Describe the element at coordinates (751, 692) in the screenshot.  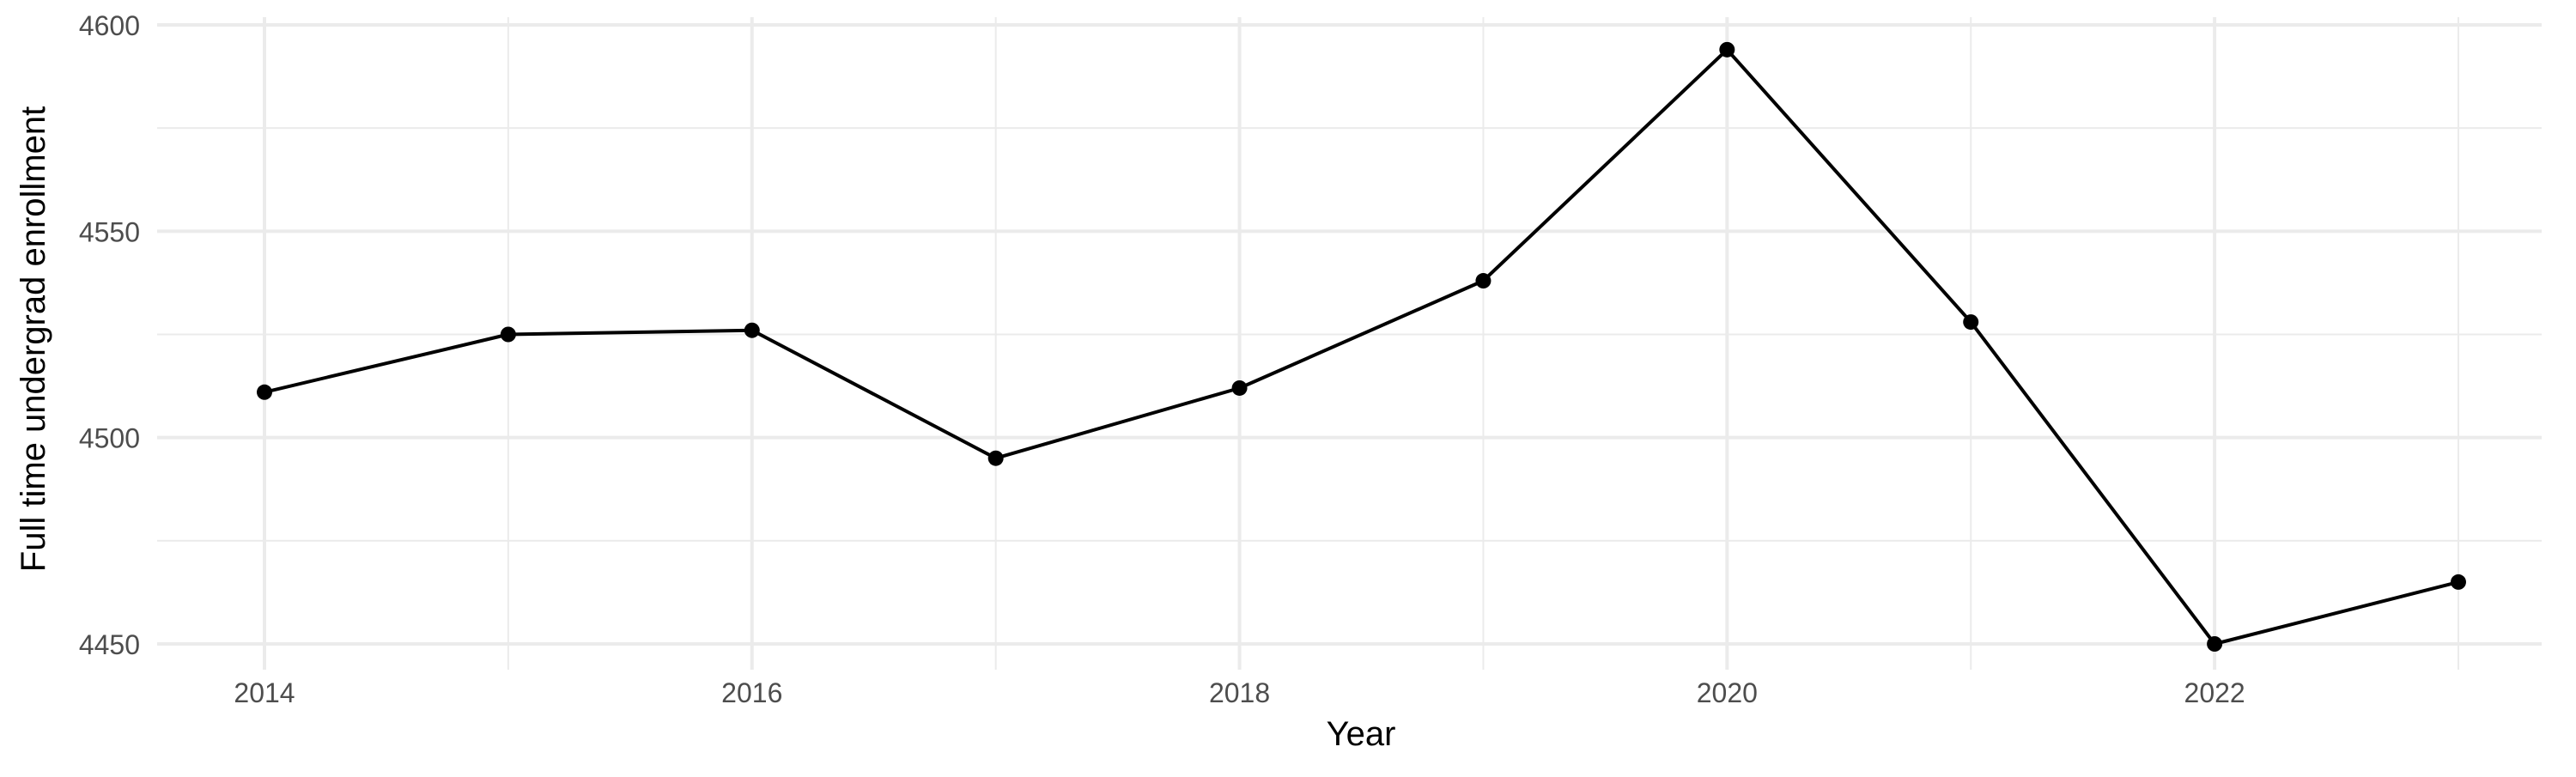
I see `x-tick-label: 2016` at that location.